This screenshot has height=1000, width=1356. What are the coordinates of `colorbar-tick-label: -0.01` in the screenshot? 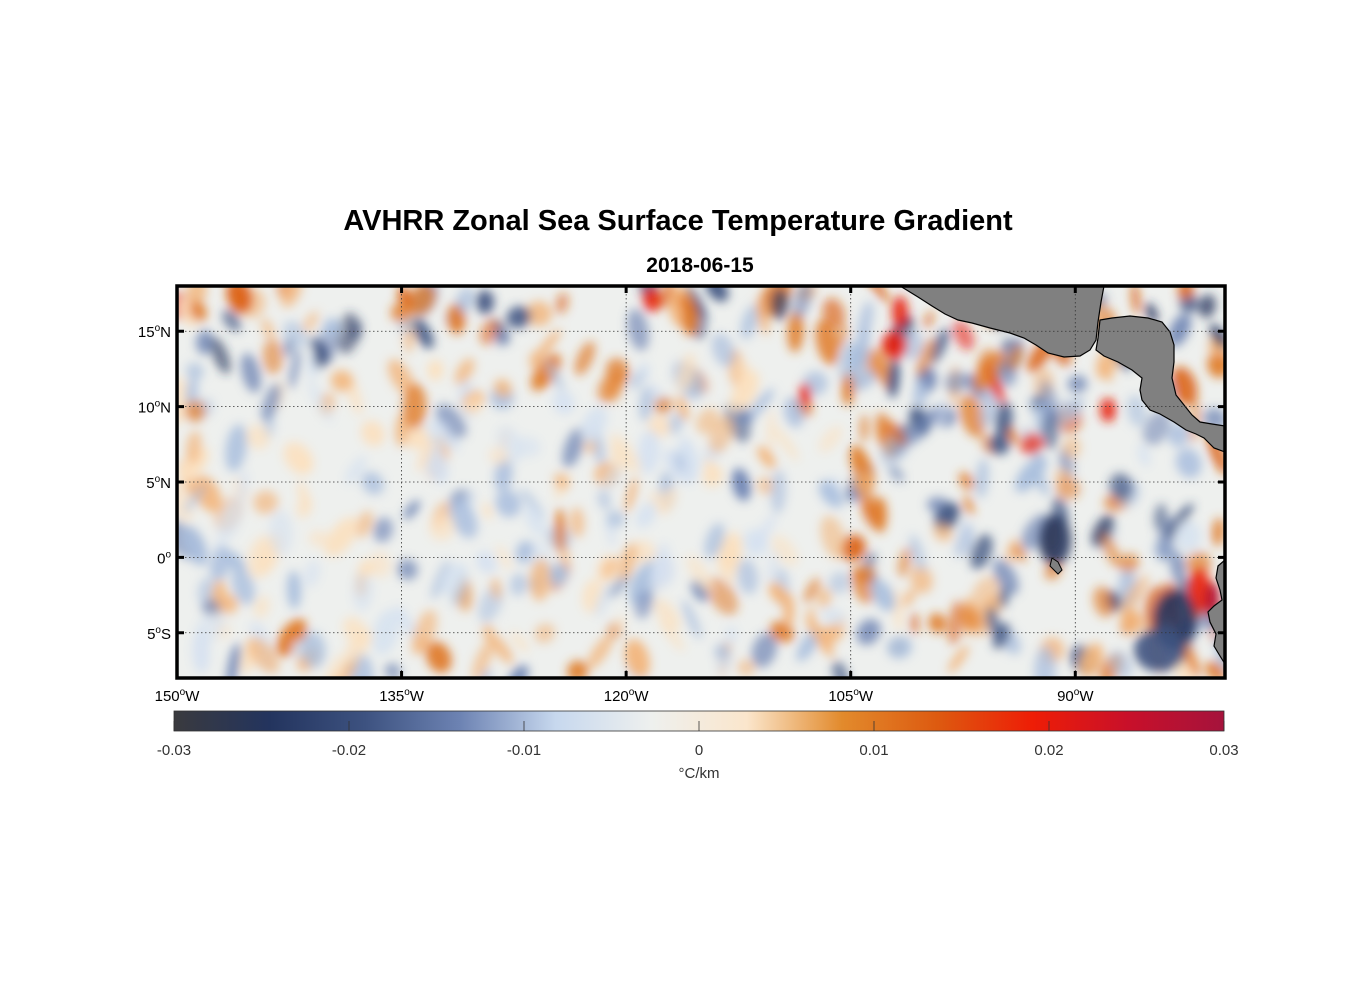 It's located at (524, 750).